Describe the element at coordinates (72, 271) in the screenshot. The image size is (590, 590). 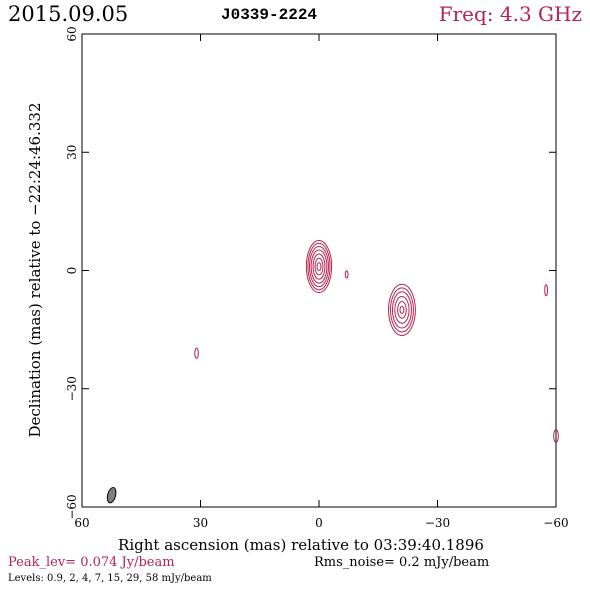
I see `y-tick-label: 0` at that location.